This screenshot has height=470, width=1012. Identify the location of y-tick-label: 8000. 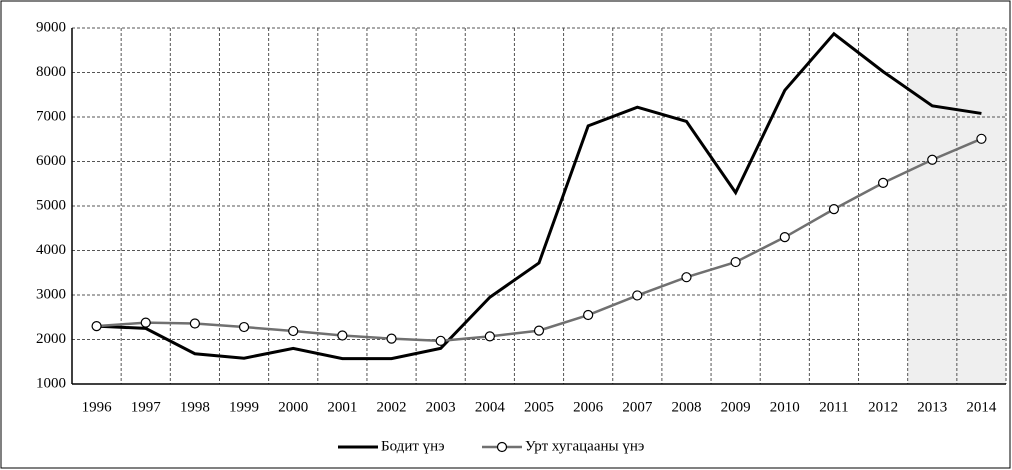
(51, 72).